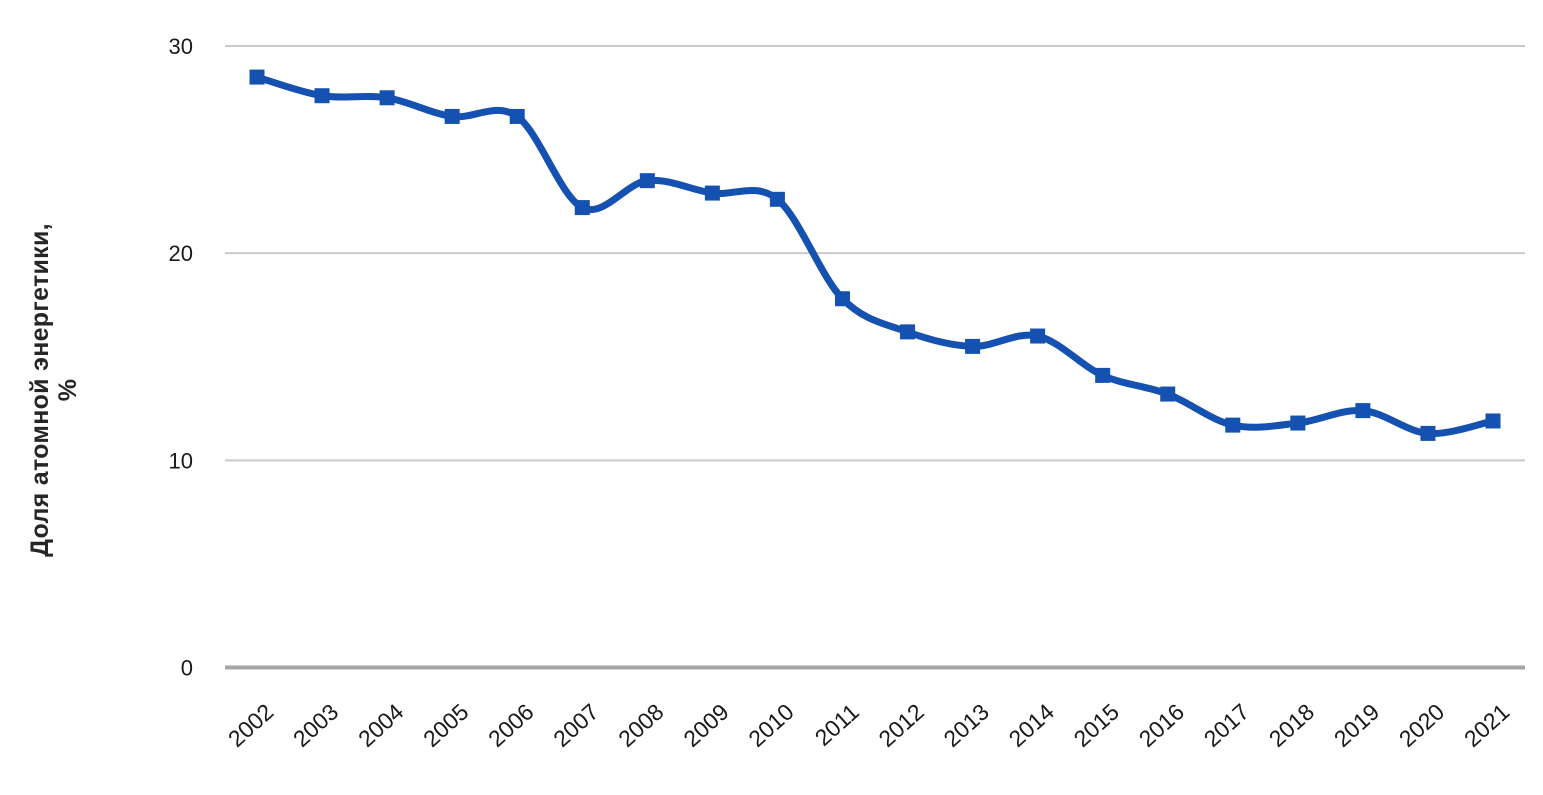  I want to click on x-axis-label-2002: 2002, so click(250, 725).